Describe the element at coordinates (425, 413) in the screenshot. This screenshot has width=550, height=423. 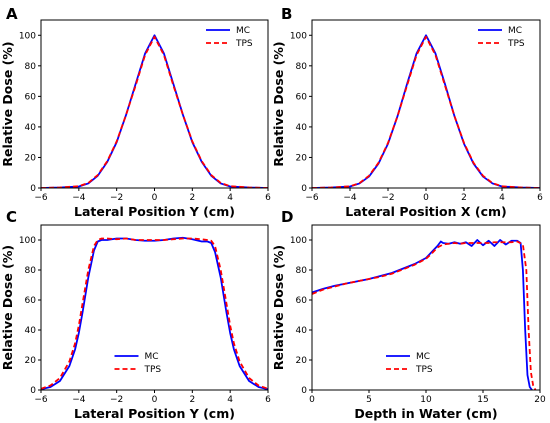
I see `x-axis-label: Depth in Water (cm)` at that location.